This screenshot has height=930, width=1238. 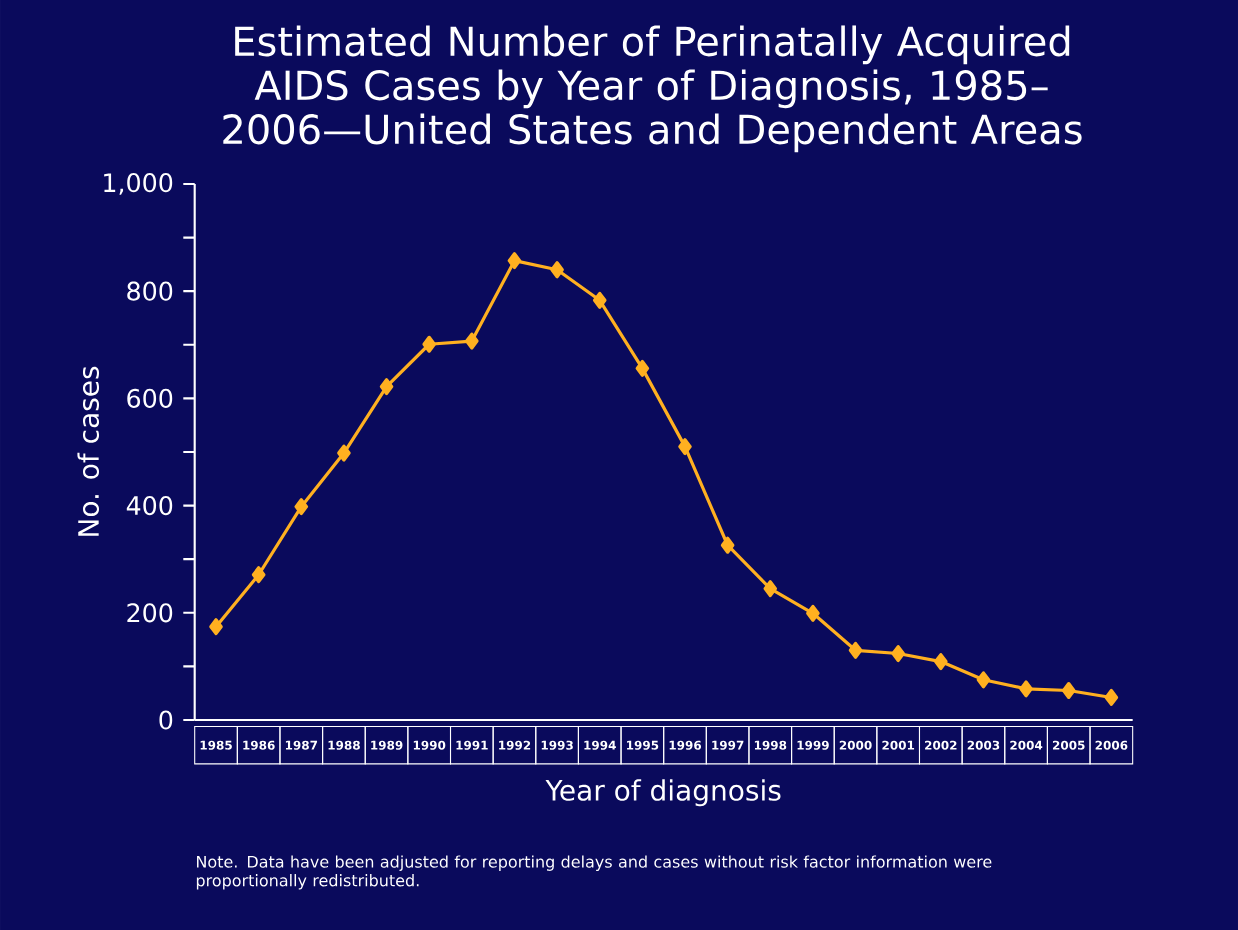 I want to click on y-tick-label: 200, so click(x=150, y=613).